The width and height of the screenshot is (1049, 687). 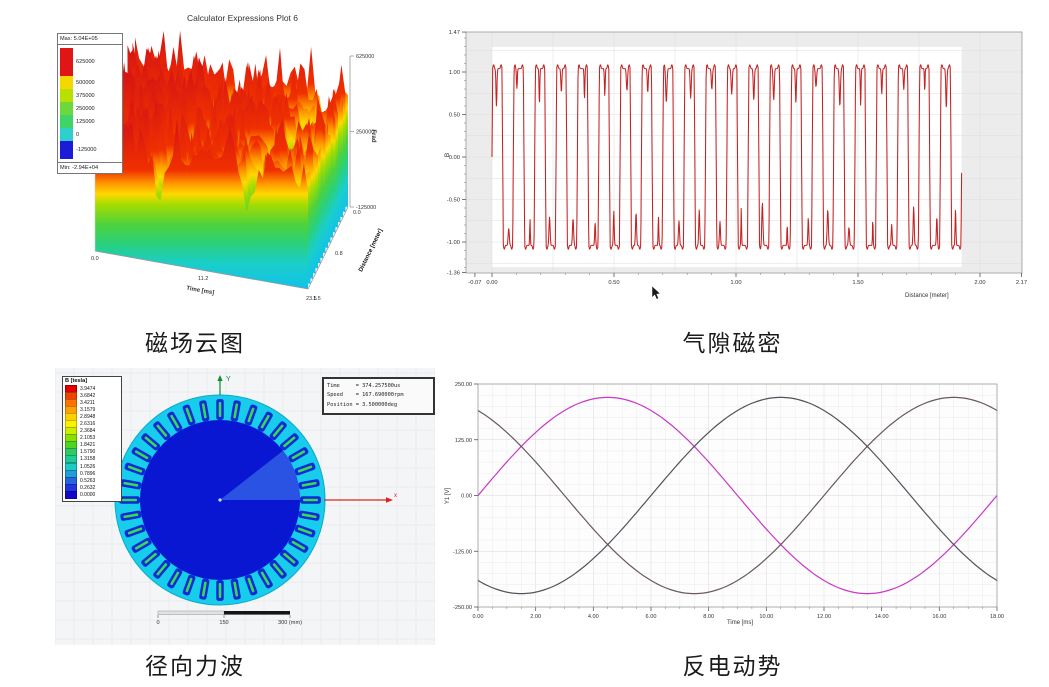 What do you see at coordinates (88, 487) in the screenshot?
I see `legend-value-label: 0.2632` at bounding box center [88, 487].